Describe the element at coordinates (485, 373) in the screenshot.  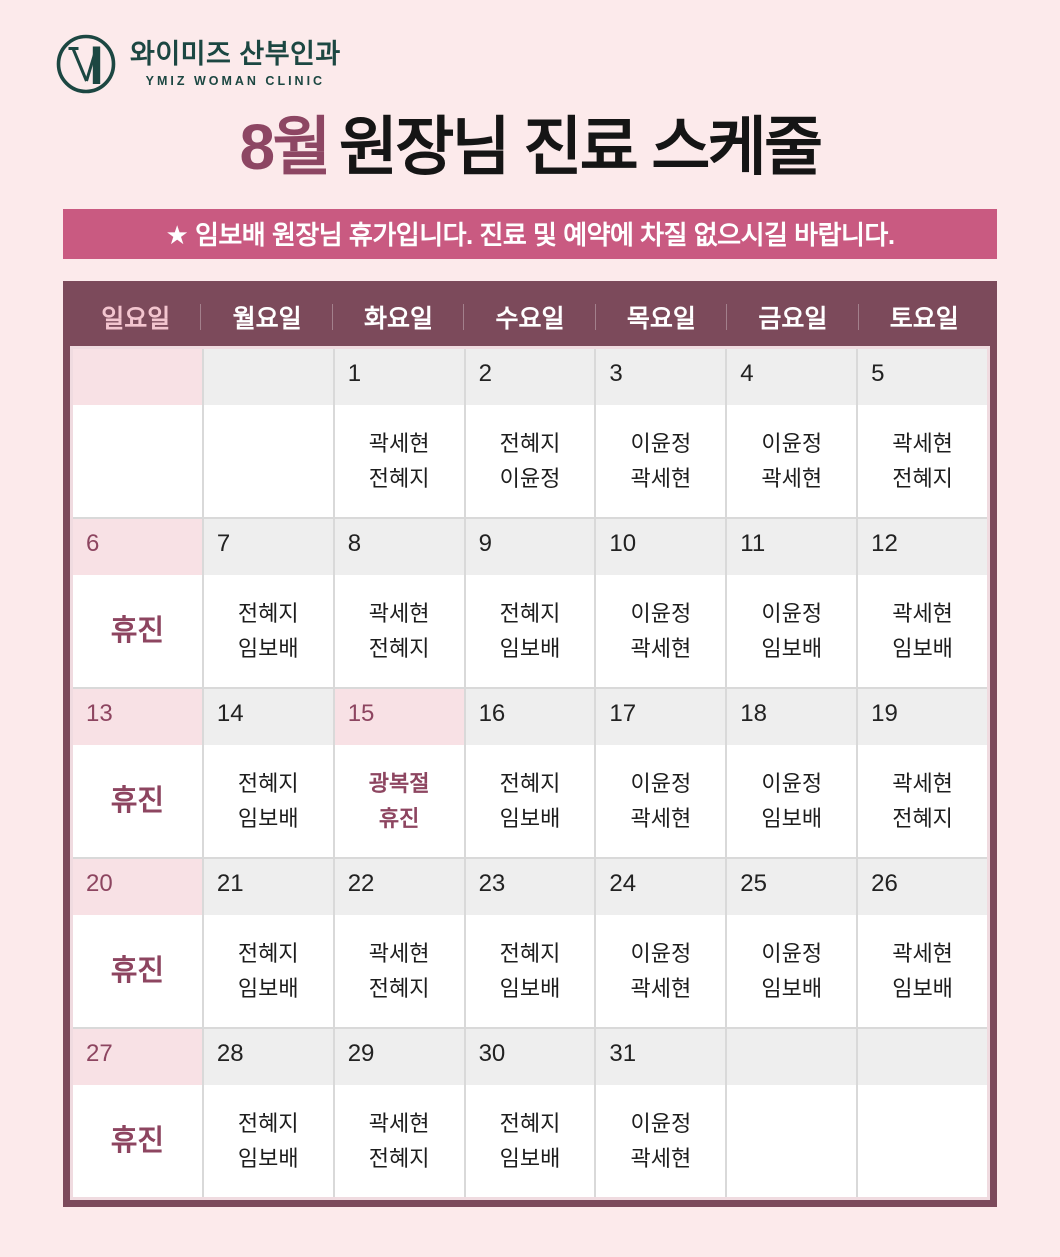
I see `date-label: 2` at that location.